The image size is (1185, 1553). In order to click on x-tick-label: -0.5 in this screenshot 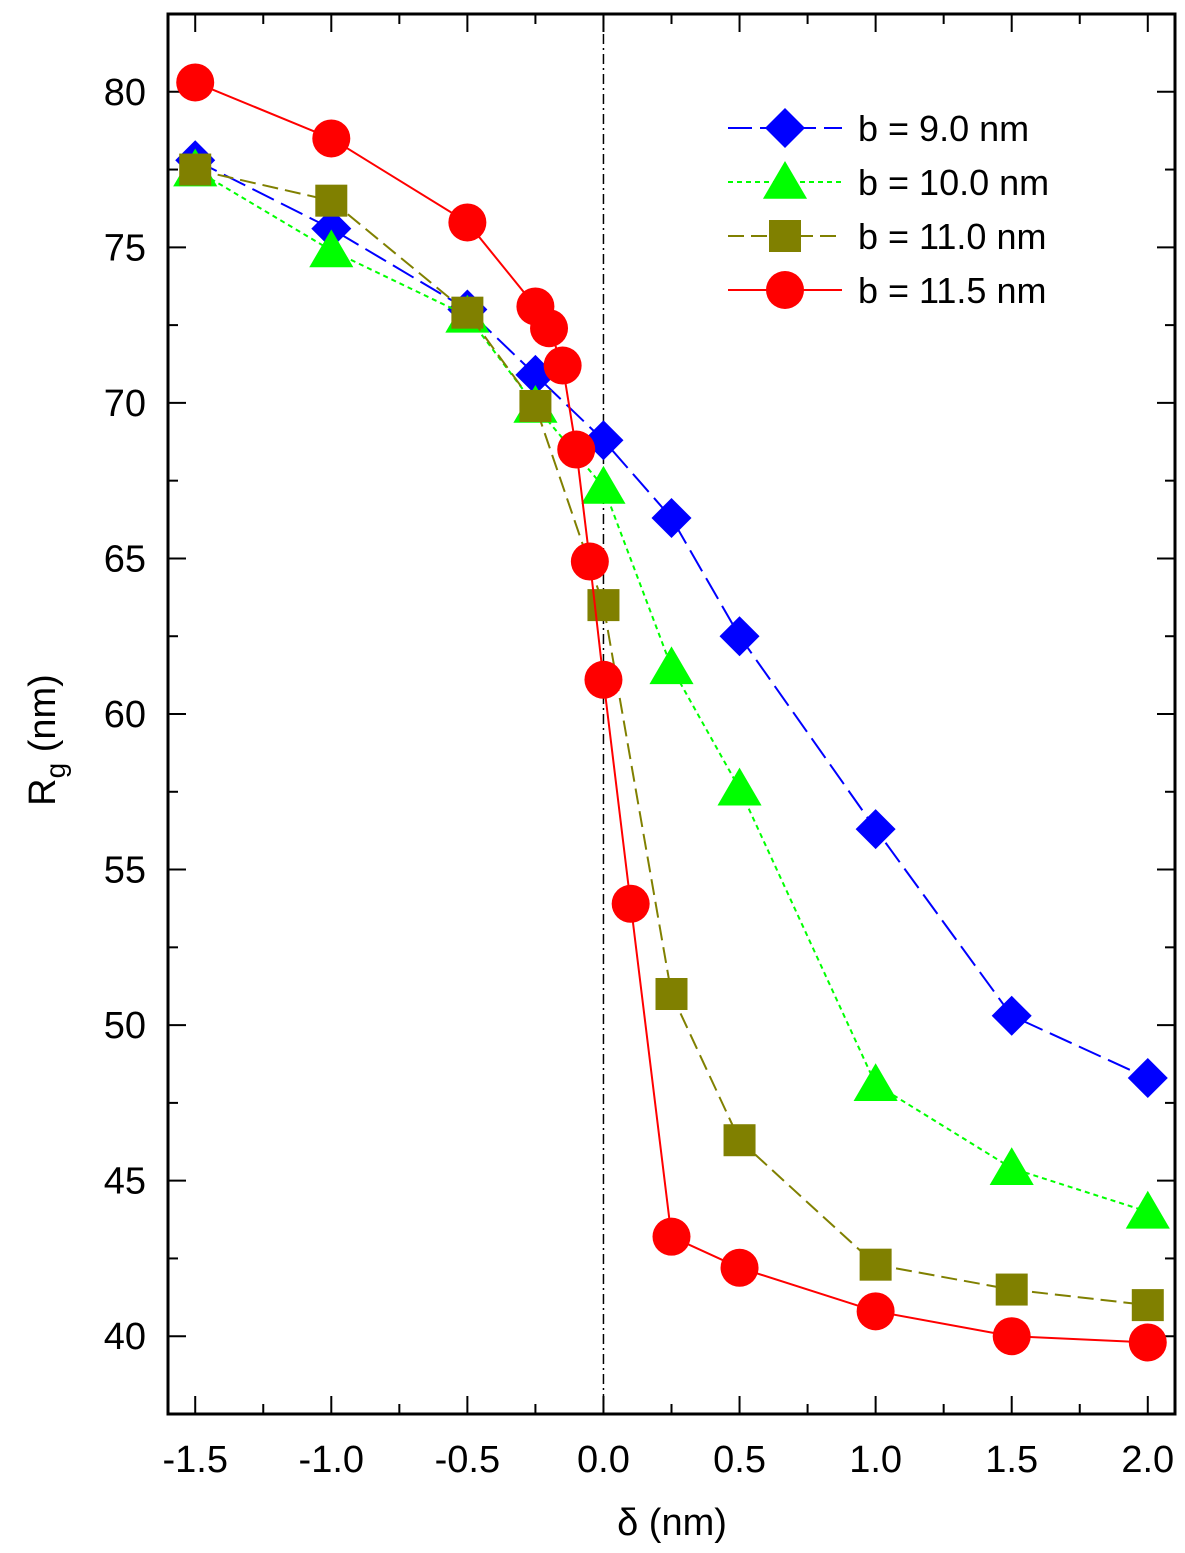, I will do `click(467, 1460)`.